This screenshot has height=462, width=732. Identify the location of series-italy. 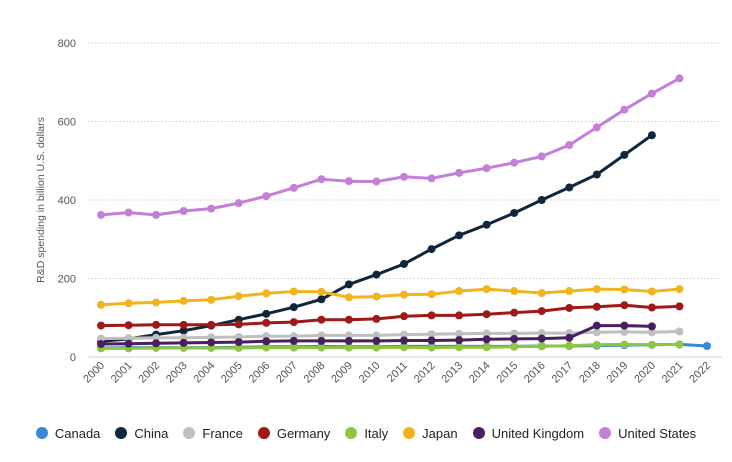
(390, 346).